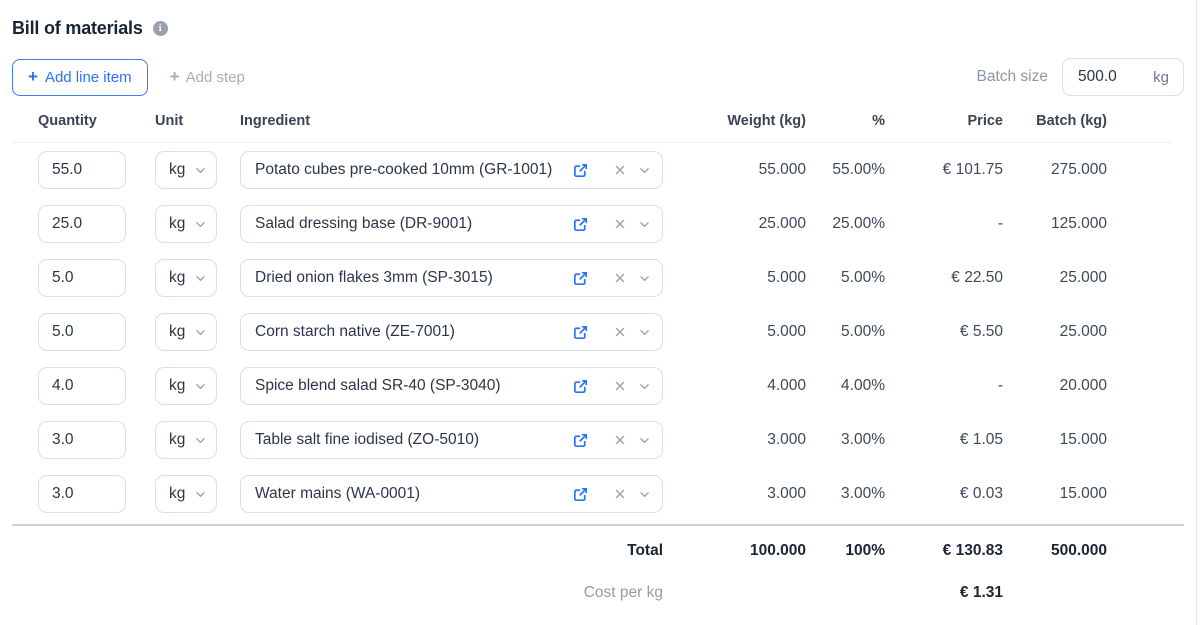  What do you see at coordinates (1083, 277) in the screenshot?
I see `batch-value: 25.000` at bounding box center [1083, 277].